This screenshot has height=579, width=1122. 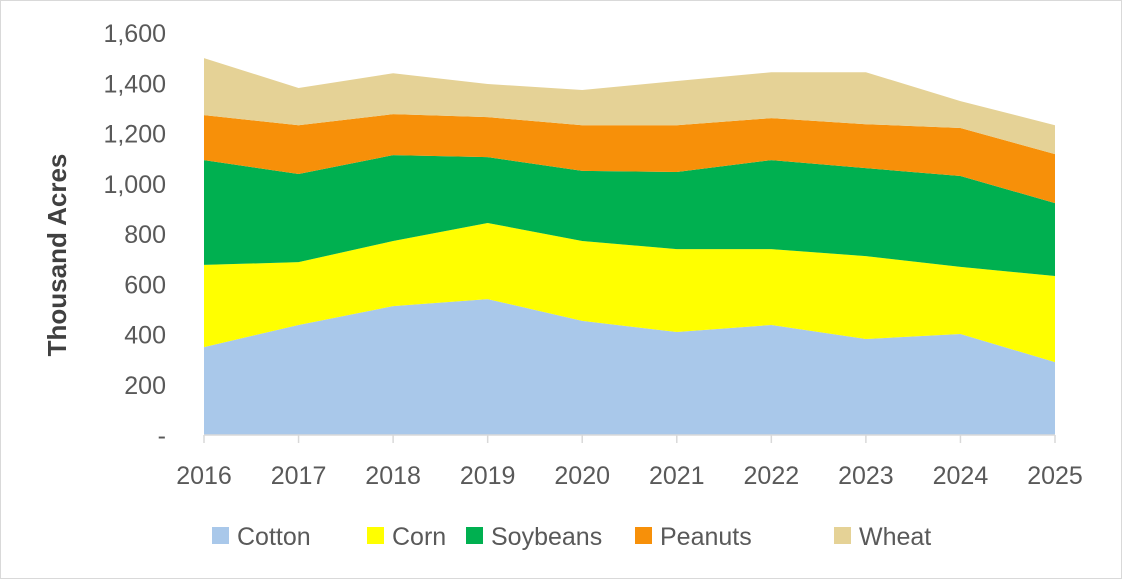 I want to click on legend-swatch-corn, so click(x=375, y=535).